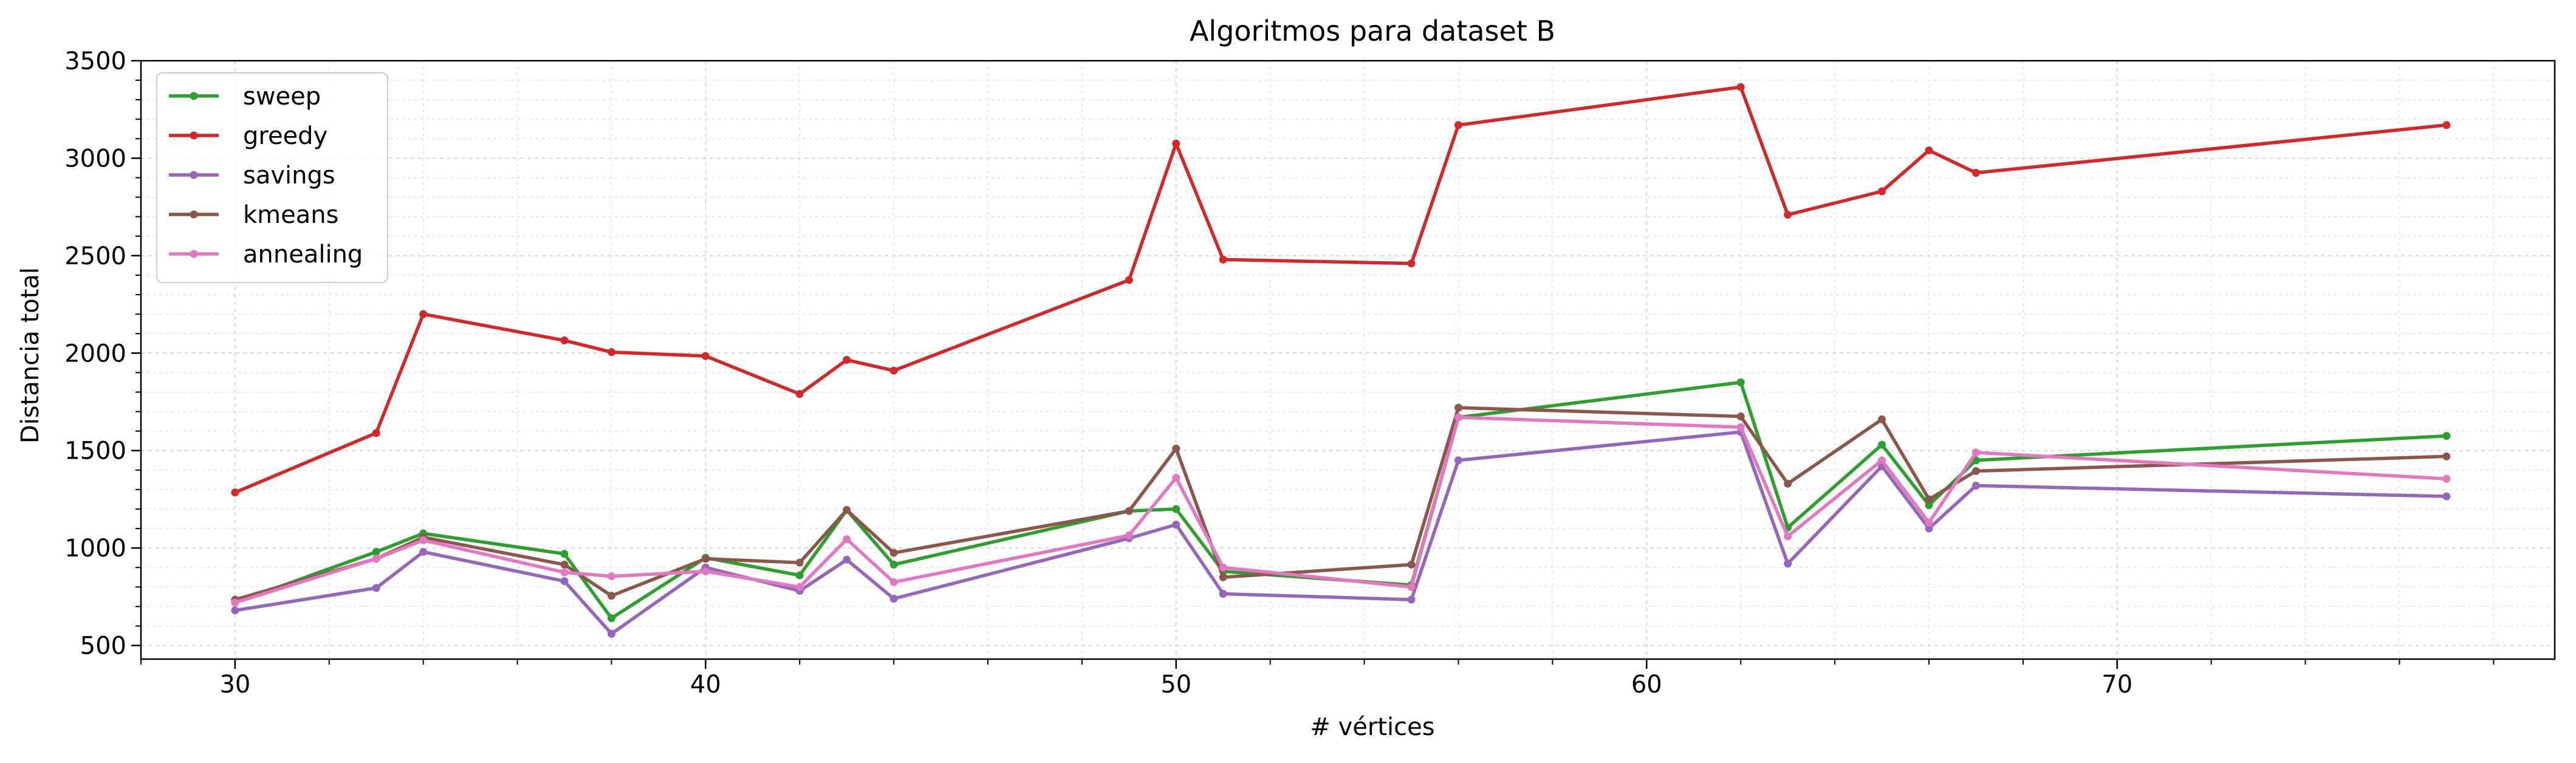  Describe the element at coordinates (290, 215) in the screenshot. I see `legend-label-kmeans: kmeans` at that location.